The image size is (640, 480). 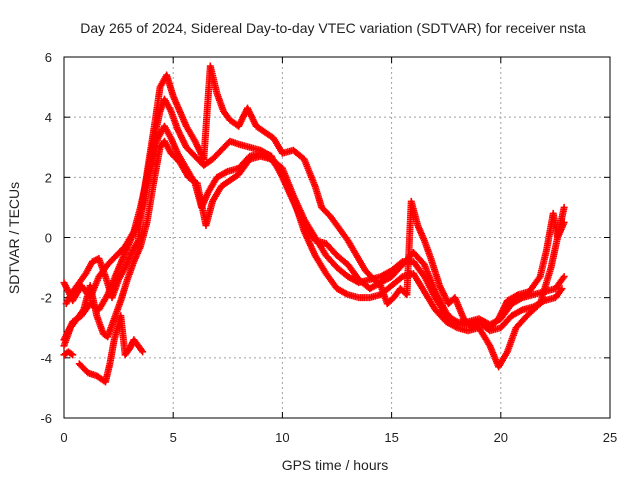 I want to click on y-tick-label: 6, so click(x=48, y=57).